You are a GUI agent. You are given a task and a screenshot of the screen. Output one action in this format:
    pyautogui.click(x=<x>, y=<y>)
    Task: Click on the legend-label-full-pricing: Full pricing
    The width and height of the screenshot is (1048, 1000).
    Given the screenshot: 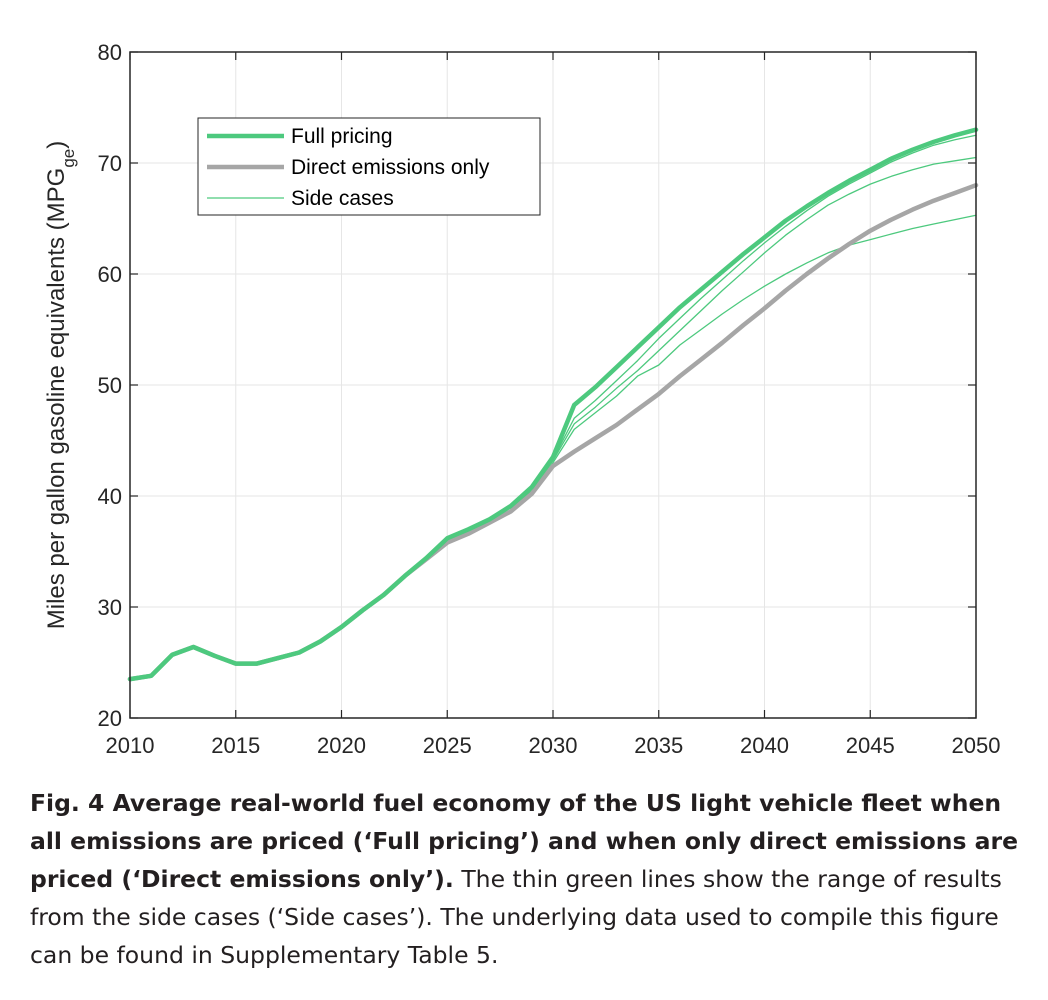 What is the action you would take?
    pyautogui.click(x=342, y=136)
    